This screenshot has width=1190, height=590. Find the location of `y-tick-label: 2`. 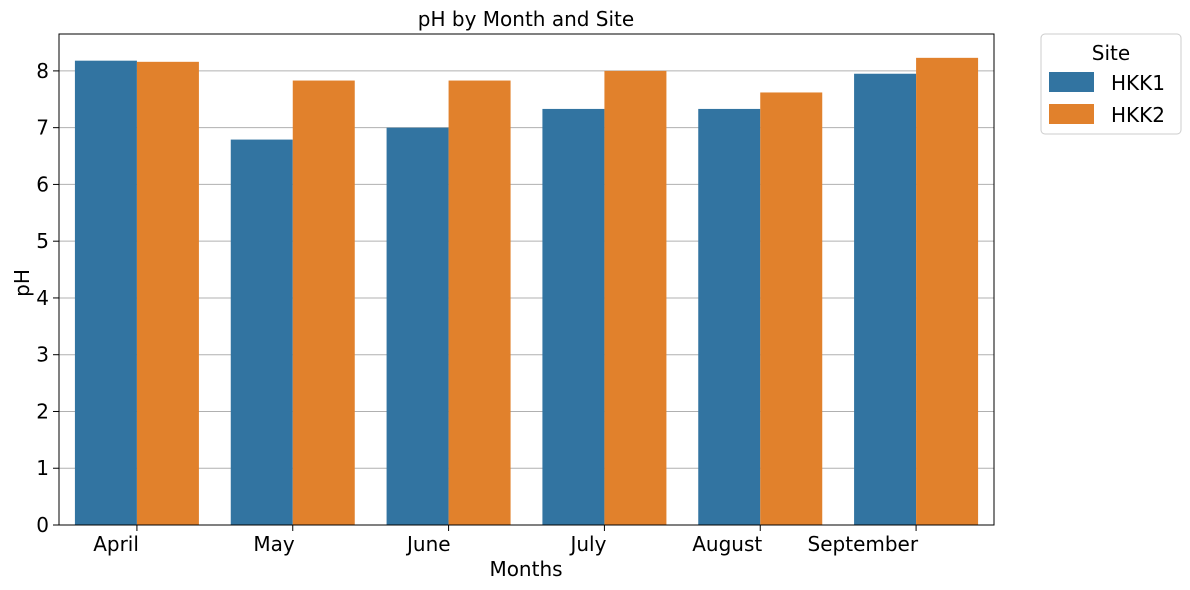

y-tick-label: 2 is located at coordinates (42, 411).